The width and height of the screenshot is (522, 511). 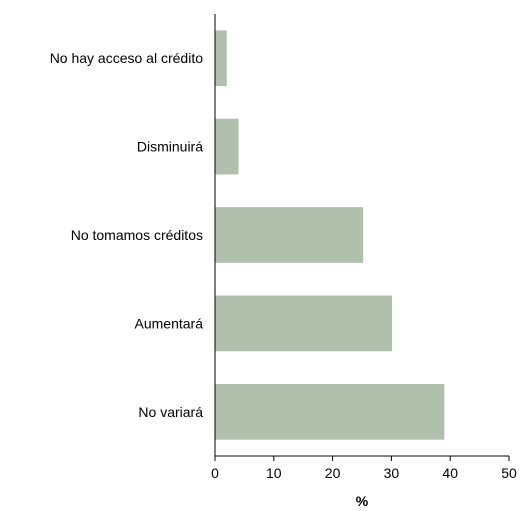 What do you see at coordinates (170, 147) in the screenshot?
I see `category-label-1: Disminuirá` at bounding box center [170, 147].